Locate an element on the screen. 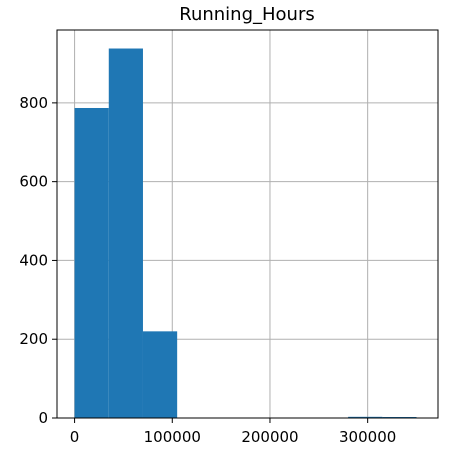 Image resolution: width=468 pixels, height=461 pixels. y-tick-label: 600 is located at coordinates (33, 182).